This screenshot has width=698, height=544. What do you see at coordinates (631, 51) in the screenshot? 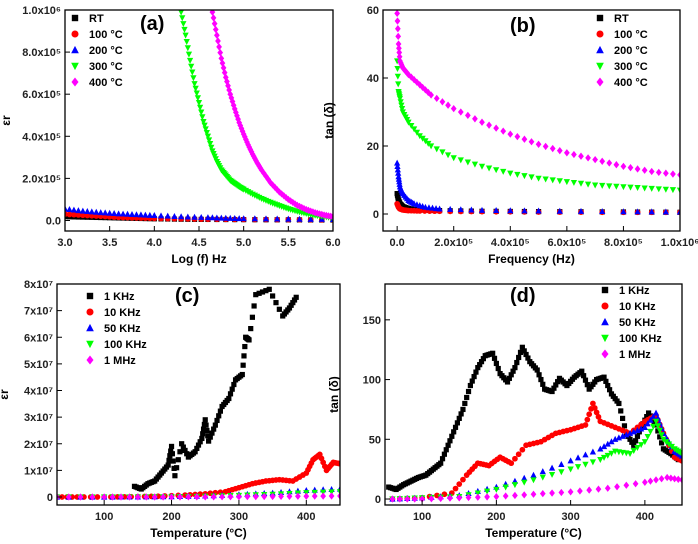
I see `legend-label: 200 °C` at bounding box center [631, 51].